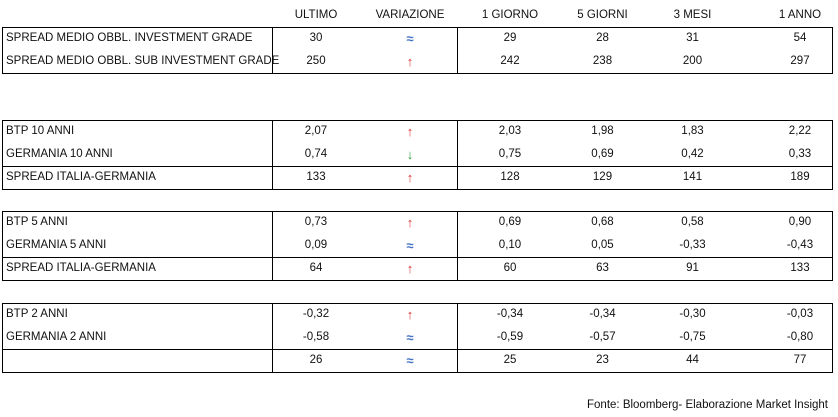  I want to click on change-indicator: ↓, so click(410, 154).